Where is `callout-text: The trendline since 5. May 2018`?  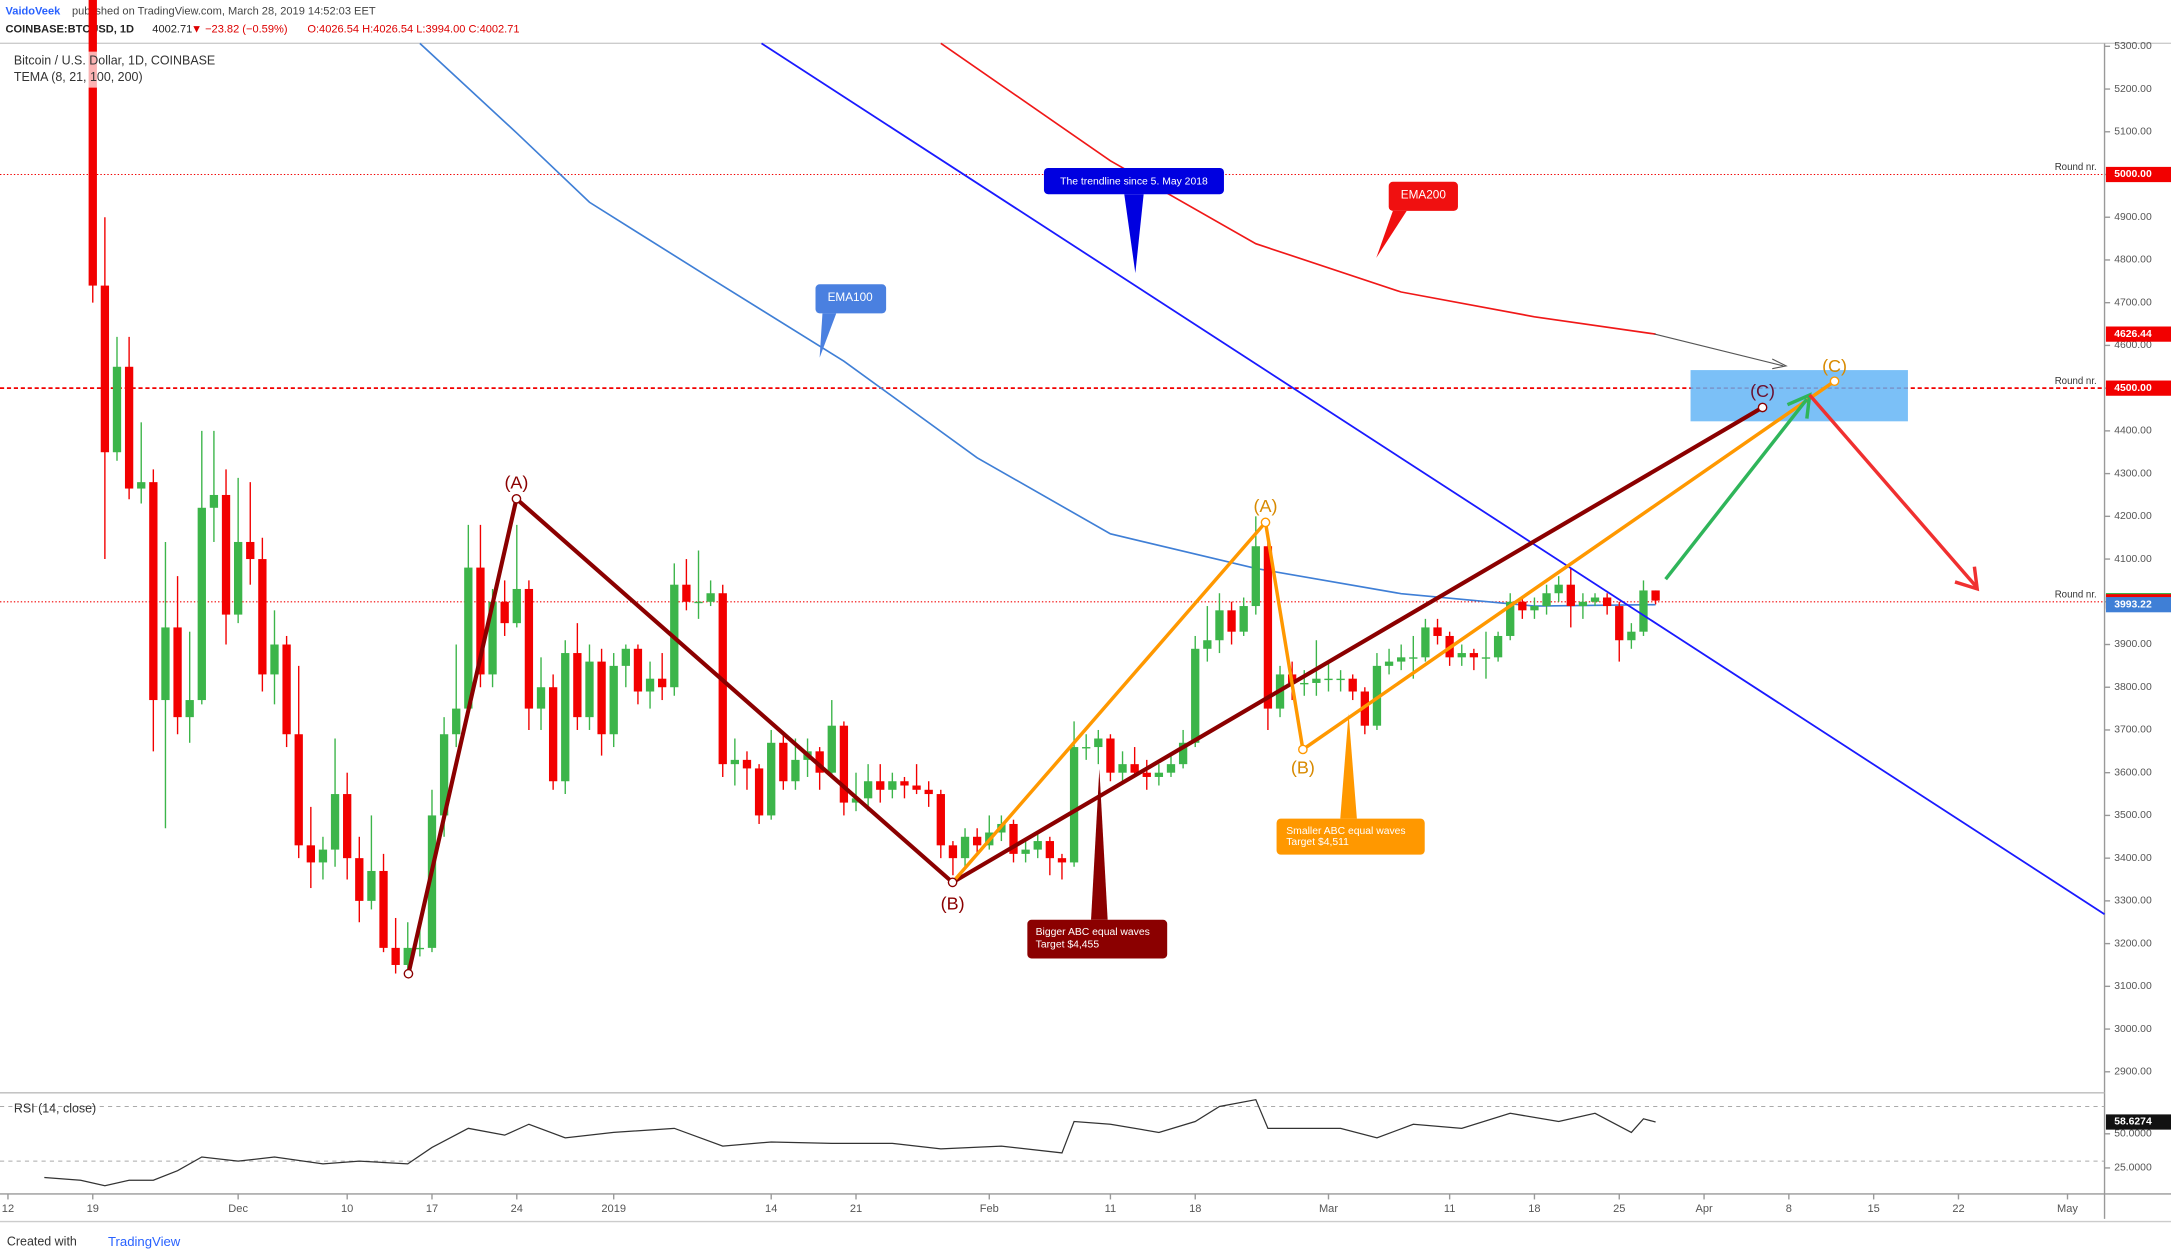 callout-text: The trendline since 5. May 2018 is located at coordinates (1134, 182).